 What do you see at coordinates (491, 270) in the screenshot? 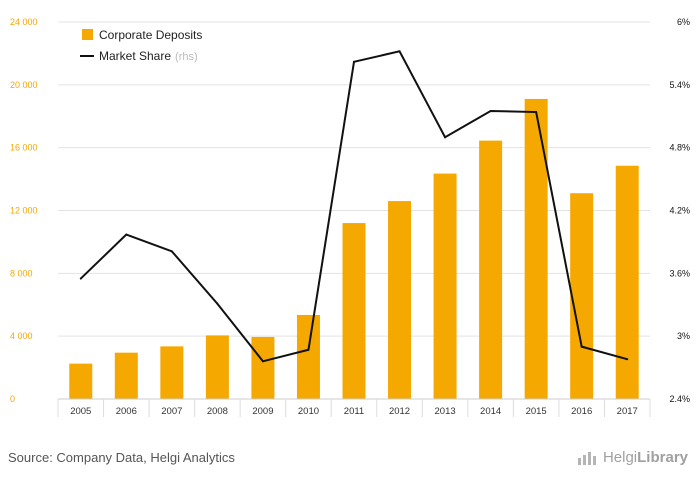
I see `bar-2014` at bounding box center [491, 270].